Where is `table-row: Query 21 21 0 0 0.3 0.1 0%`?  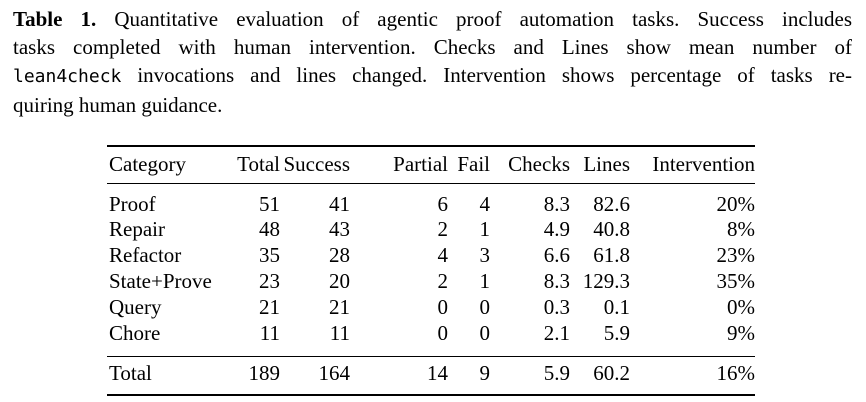 table-row: Query 21 21 0 0 0.3 0.1 0% is located at coordinates (431, 308).